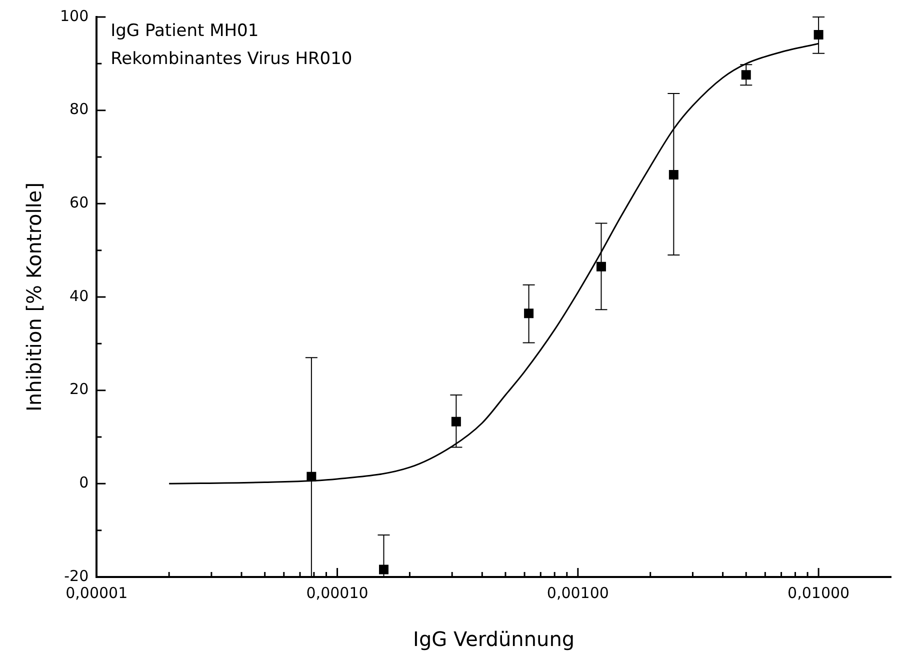 This screenshot has width=898, height=665. What do you see at coordinates (231, 58) in the screenshot?
I see `annotation: Rekombinantes Virus HR010` at bounding box center [231, 58].